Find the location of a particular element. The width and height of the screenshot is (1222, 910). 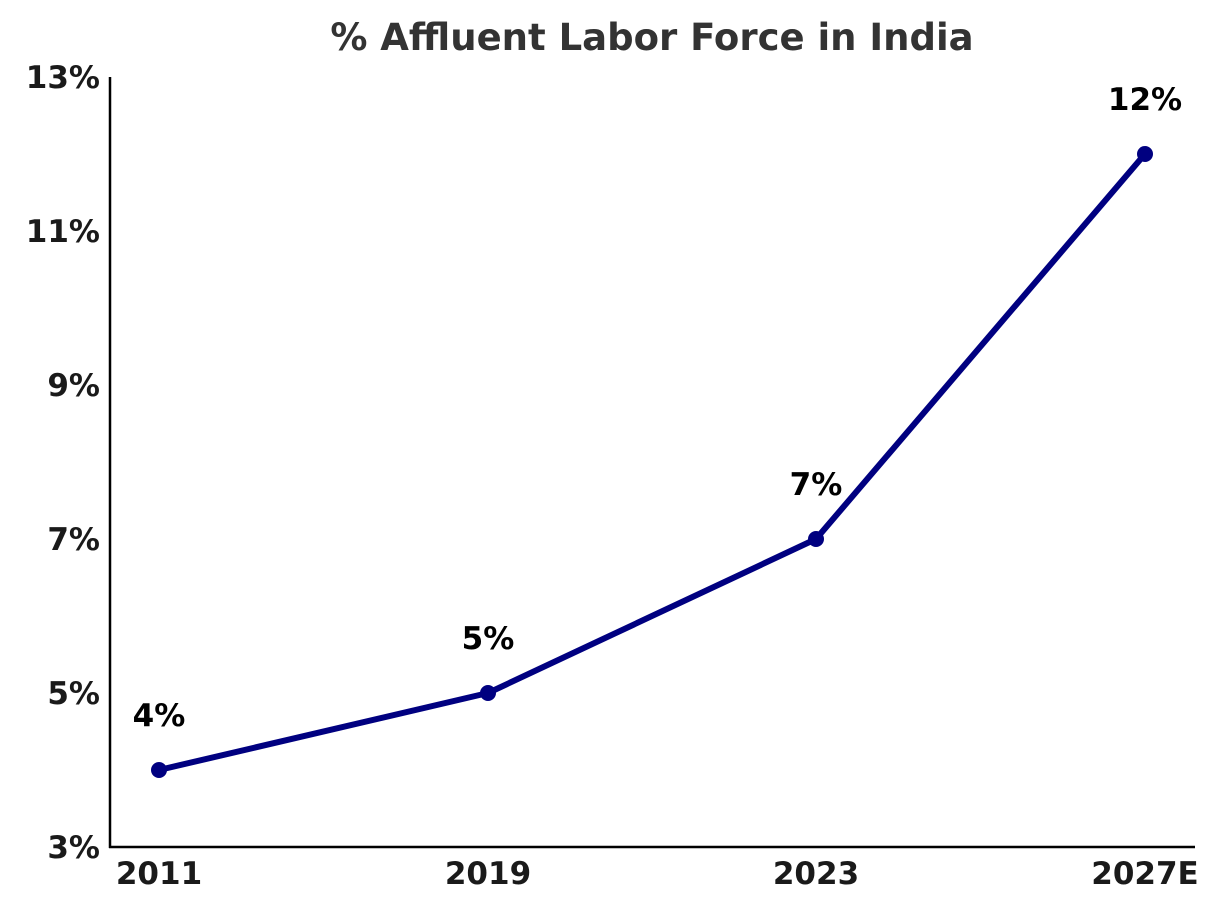

data-label: 4% is located at coordinates (159, 716).